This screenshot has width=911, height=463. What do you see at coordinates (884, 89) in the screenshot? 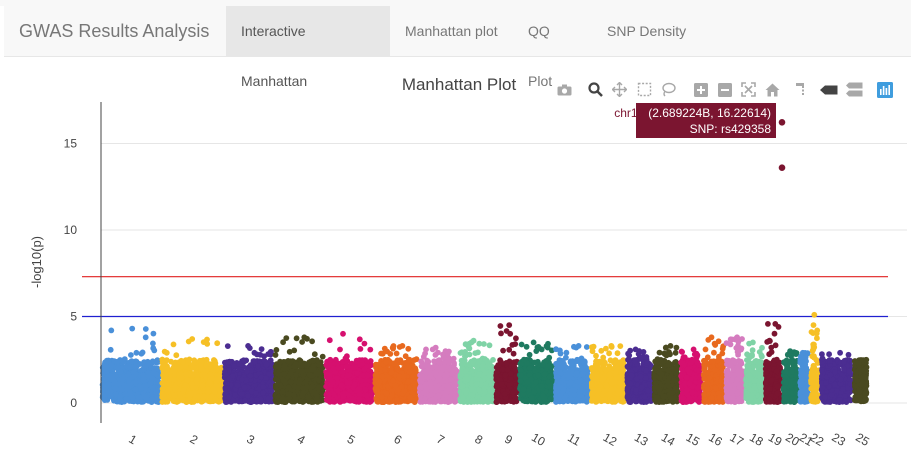
I see `plotly-logo-icon` at bounding box center [884, 89].